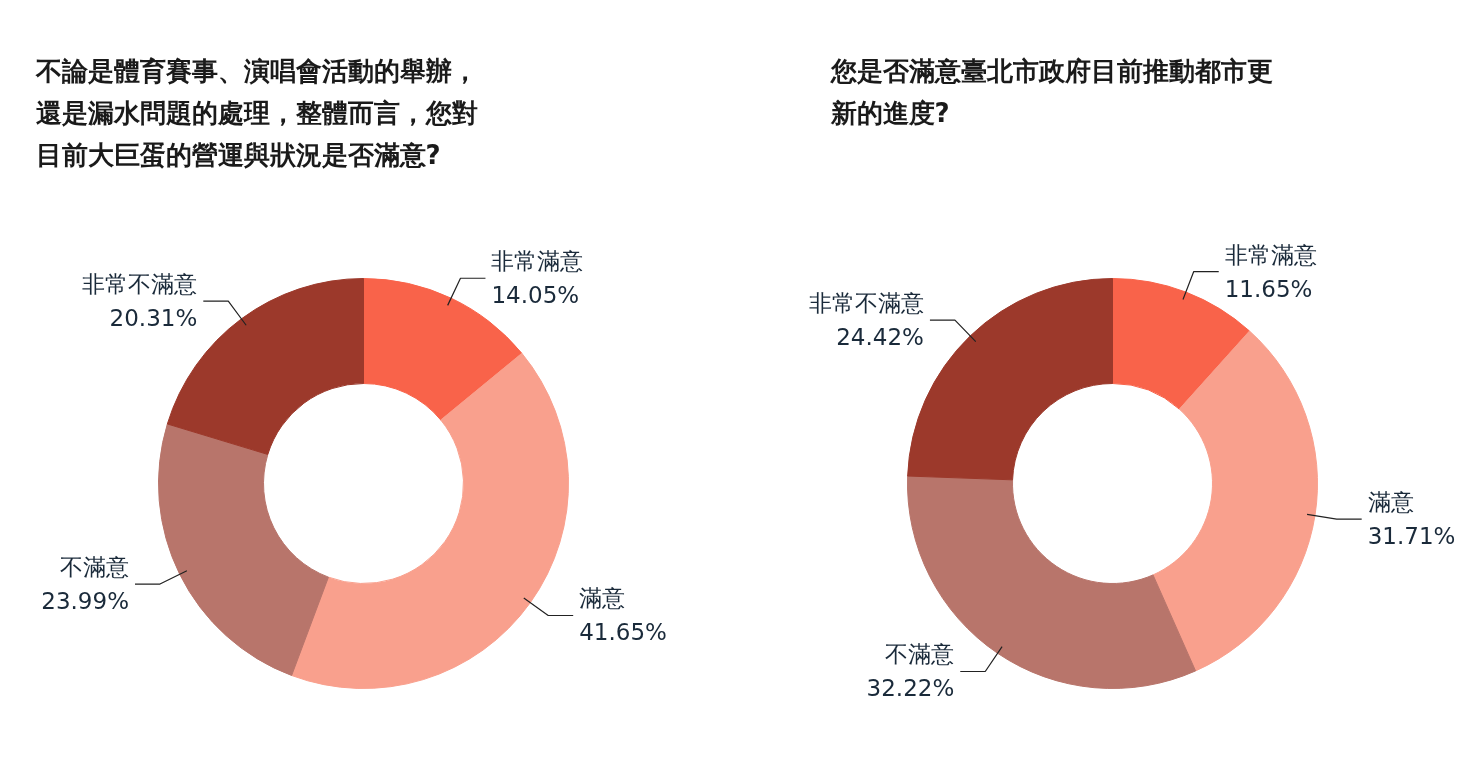 Image resolution: width=1470 pixels, height=762 pixels. What do you see at coordinates (1051, 91) in the screenshot?
I see `chart-title: 您是否滿意臺北市政府目前推動都市更新的進度?` at bounding box center [1051, 91].